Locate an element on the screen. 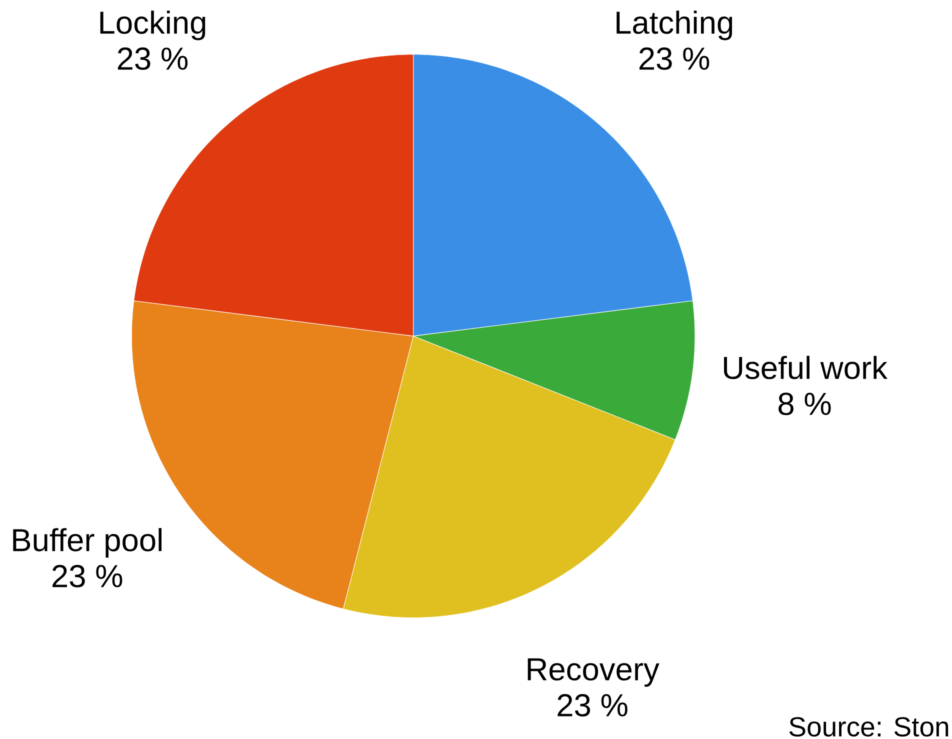  source-note: Source: Ston is located at coordinates (868, 727).